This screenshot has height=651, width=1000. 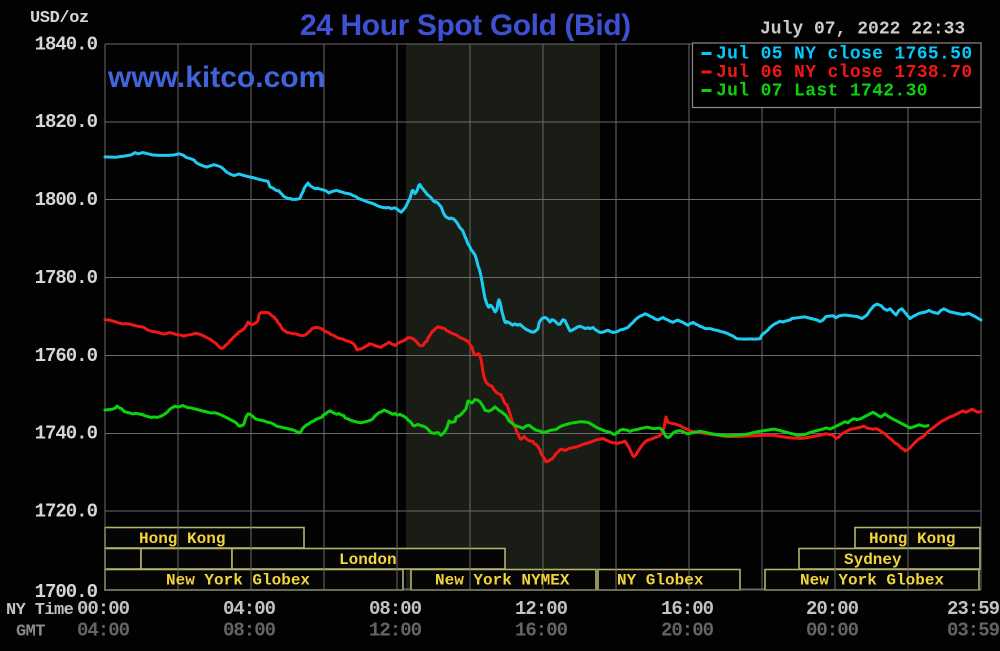 What do you see at coordinates (844, 73) in the screenshot?
I see `svg-text: Jul 06 NY close 1738.70` at bounding box center [844, 73].